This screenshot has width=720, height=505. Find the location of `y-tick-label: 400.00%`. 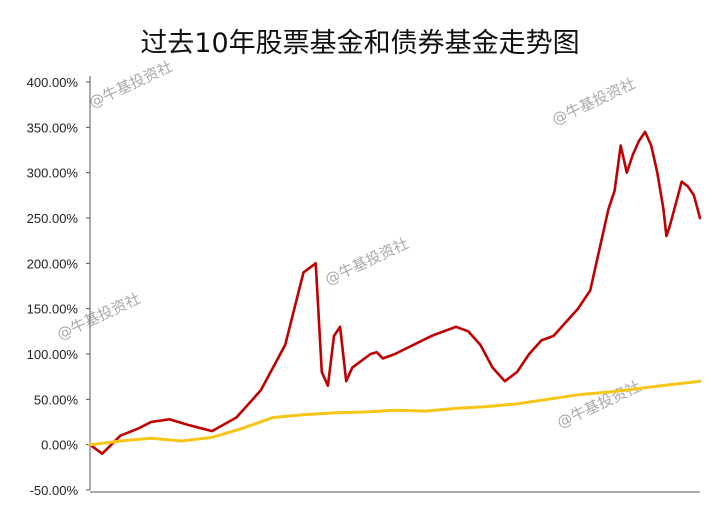

y-tick-label: 400.00% is located at coordinates (53, 82).